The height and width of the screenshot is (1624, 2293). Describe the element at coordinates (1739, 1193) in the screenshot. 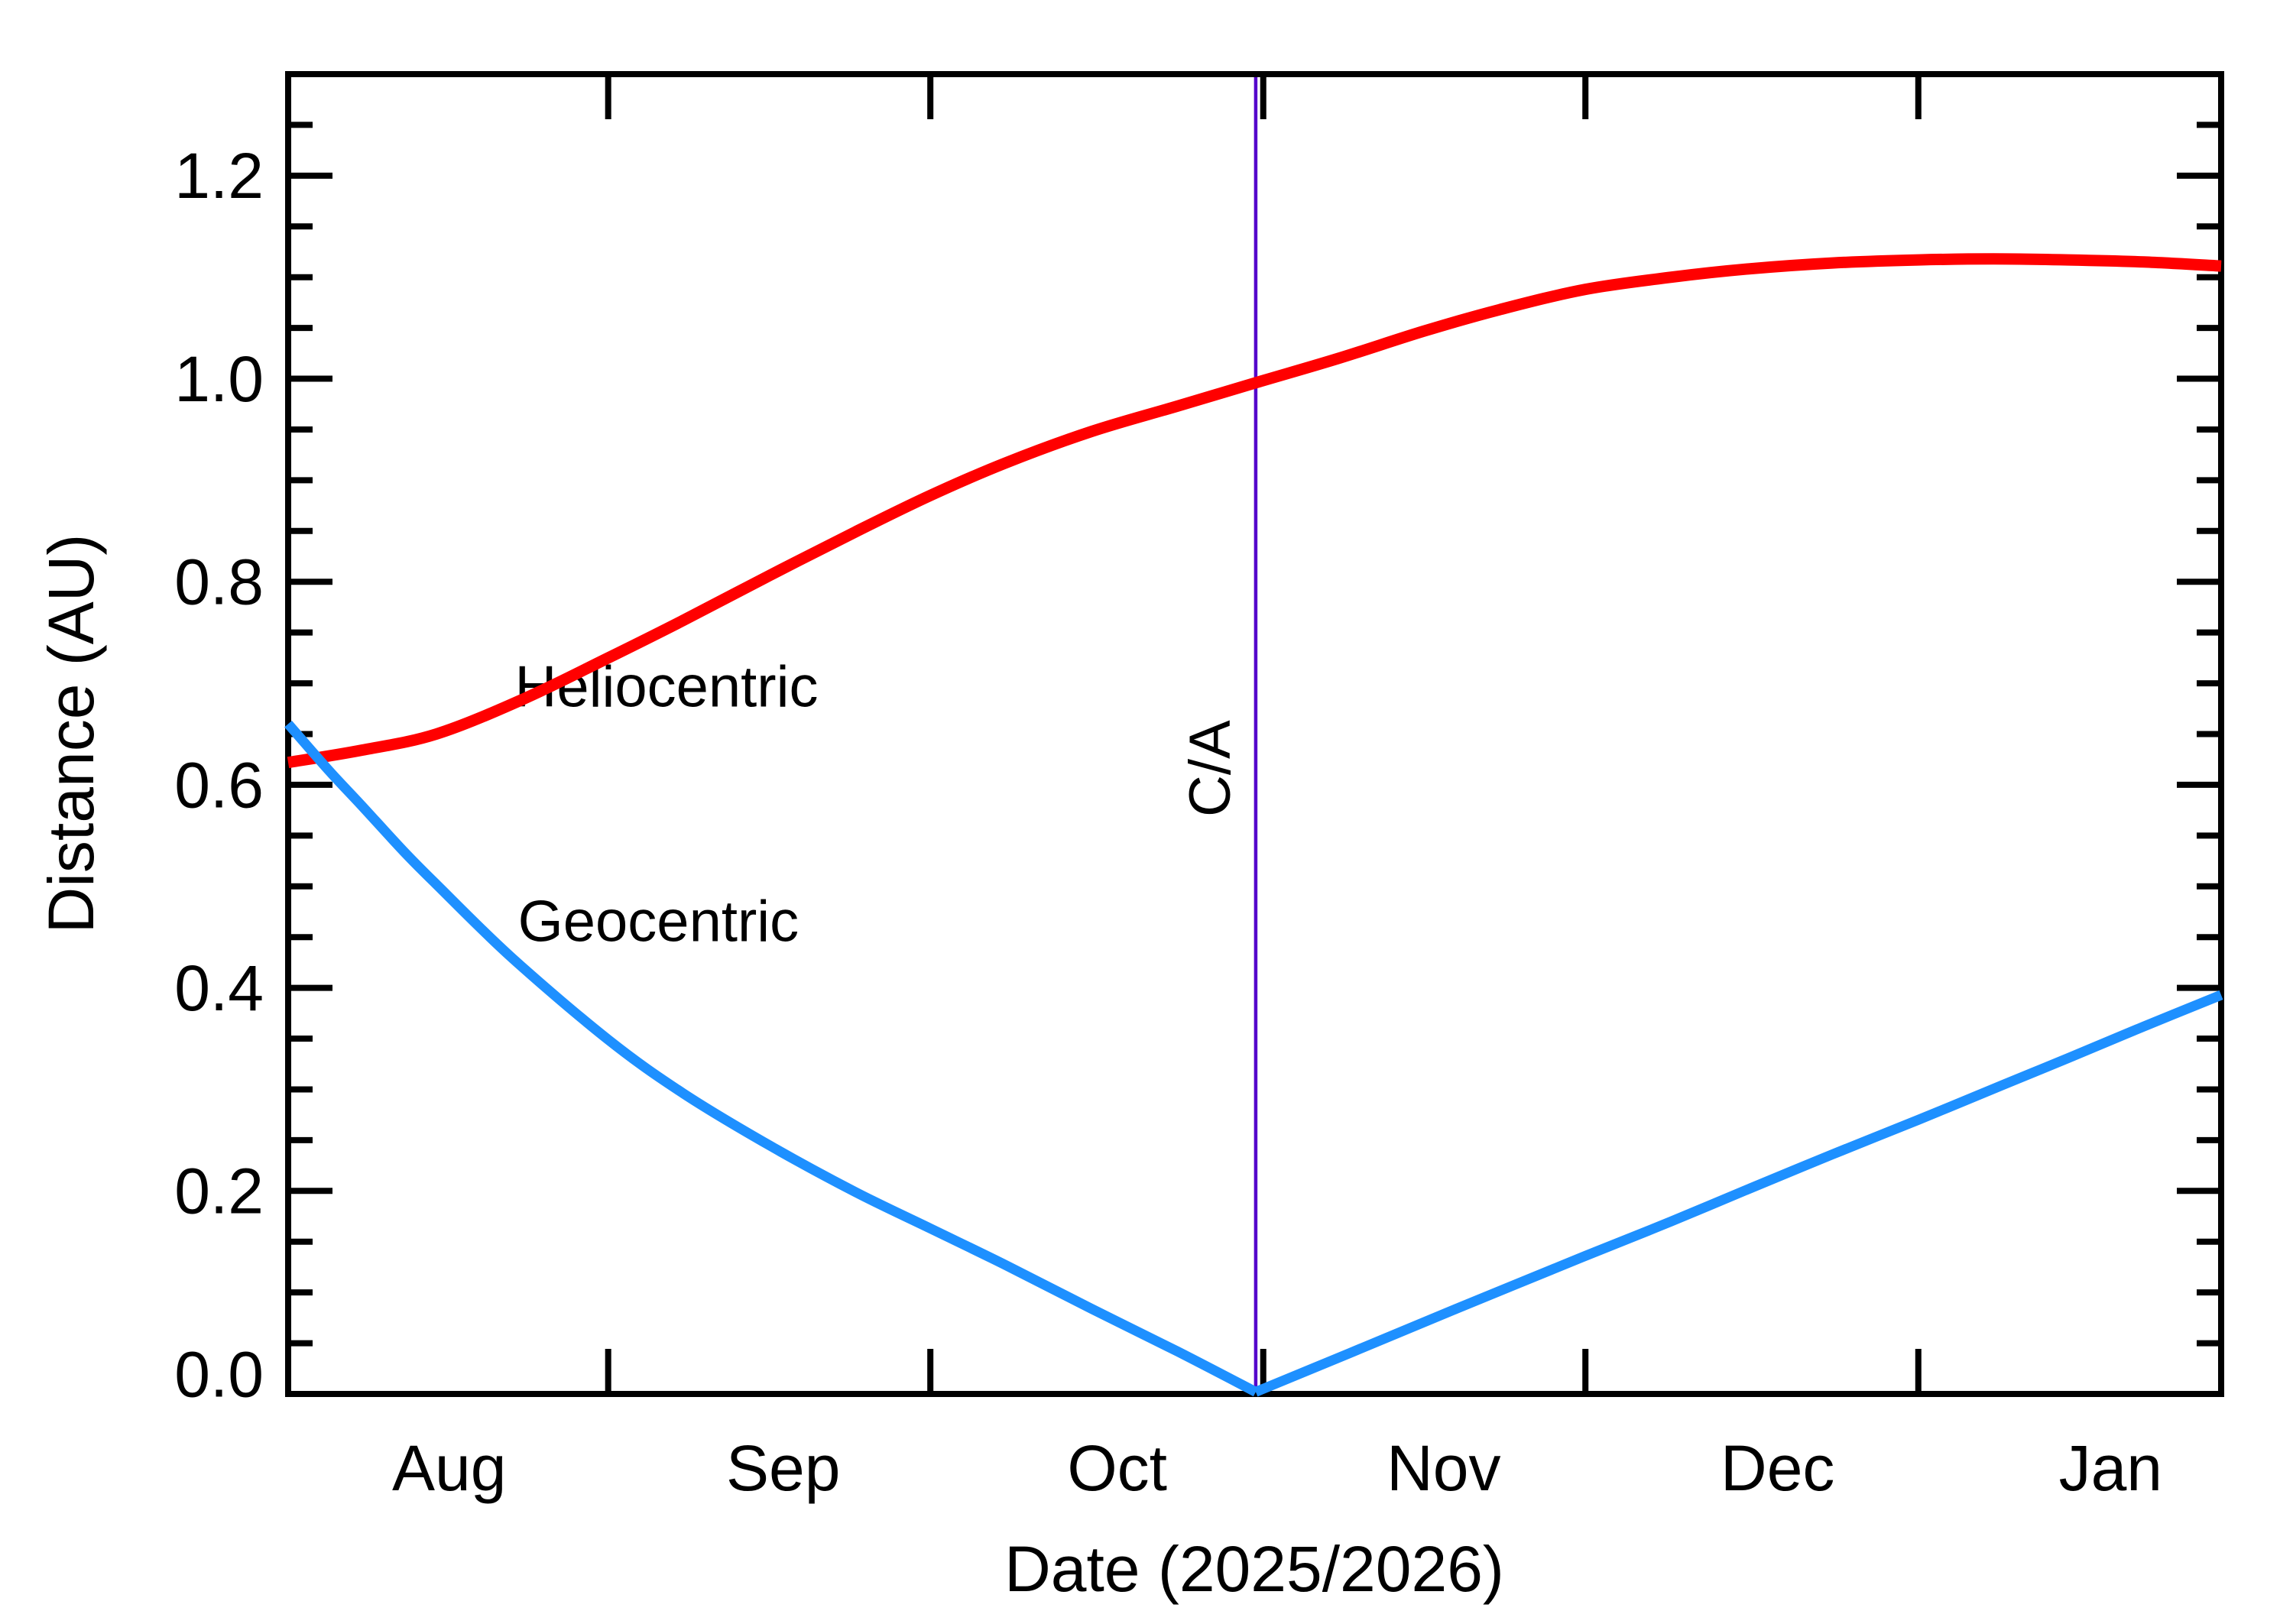

I see `curve-geocentric` at that location.